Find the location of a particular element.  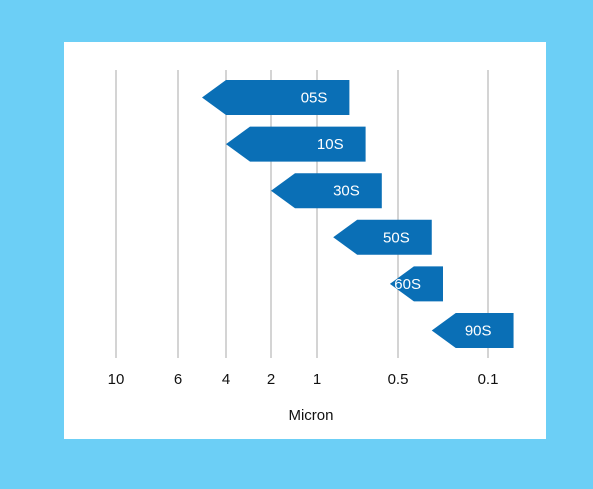

bar-label-05s: 05S is located at coordinates (314, 98).